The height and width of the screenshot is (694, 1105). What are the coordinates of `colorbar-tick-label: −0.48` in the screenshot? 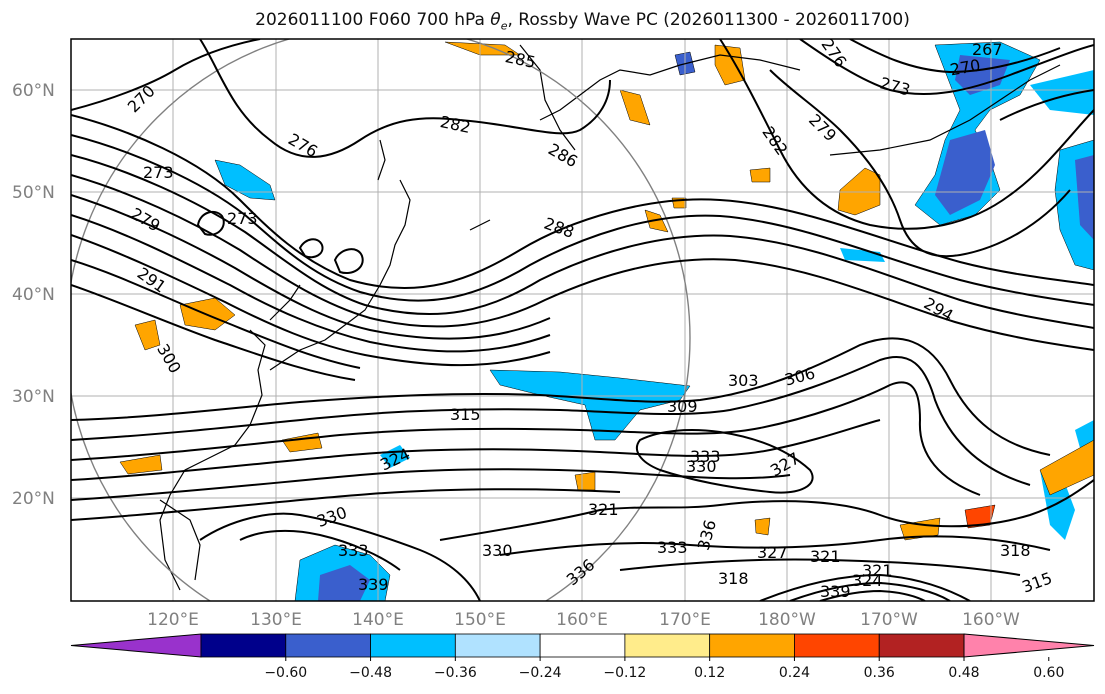 It's located at (370, 673).